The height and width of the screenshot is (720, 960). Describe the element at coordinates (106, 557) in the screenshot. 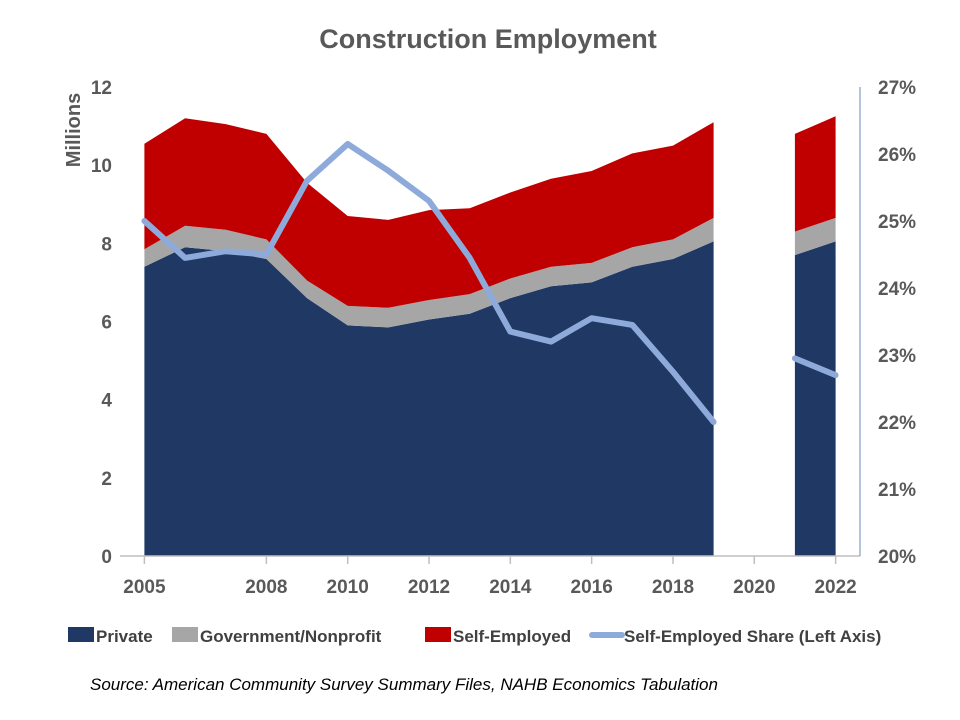

I see `y-tick-label: 0` at that location.